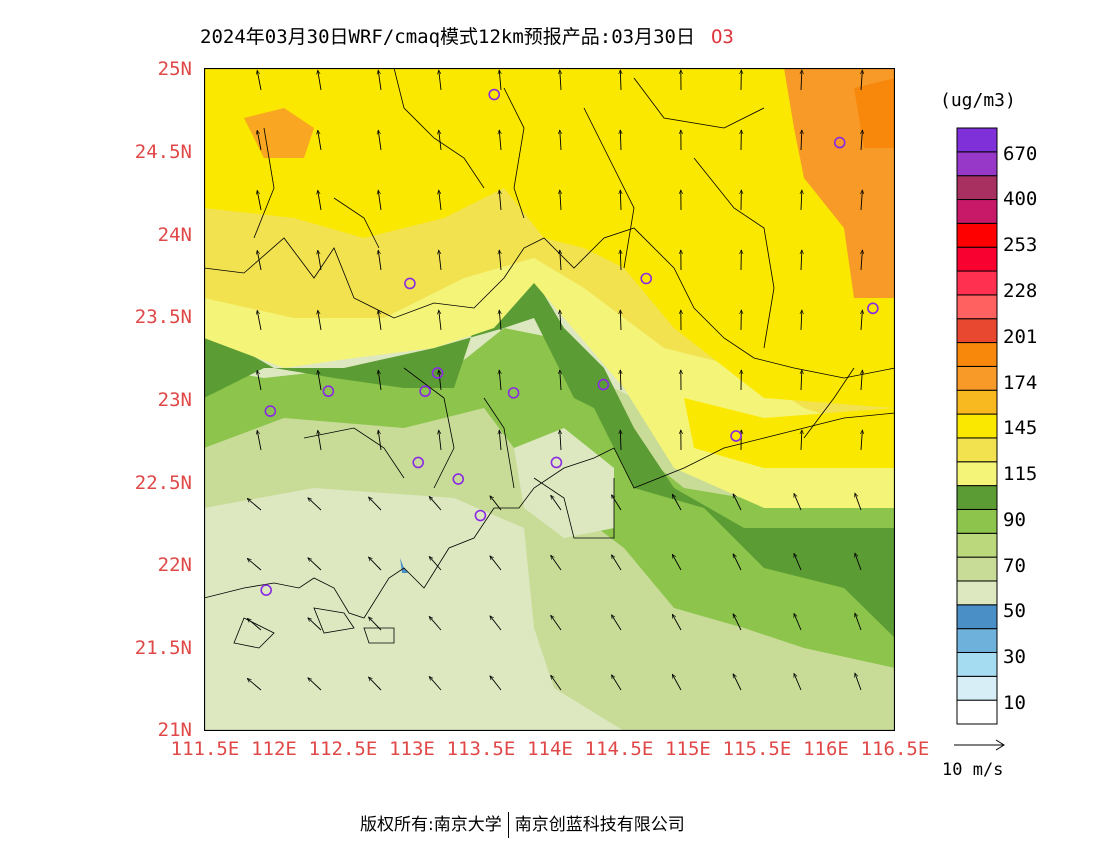  Describe the element at coordinates (722, 37) in the screenshot. I see `pollutant-label: O3` at that location.